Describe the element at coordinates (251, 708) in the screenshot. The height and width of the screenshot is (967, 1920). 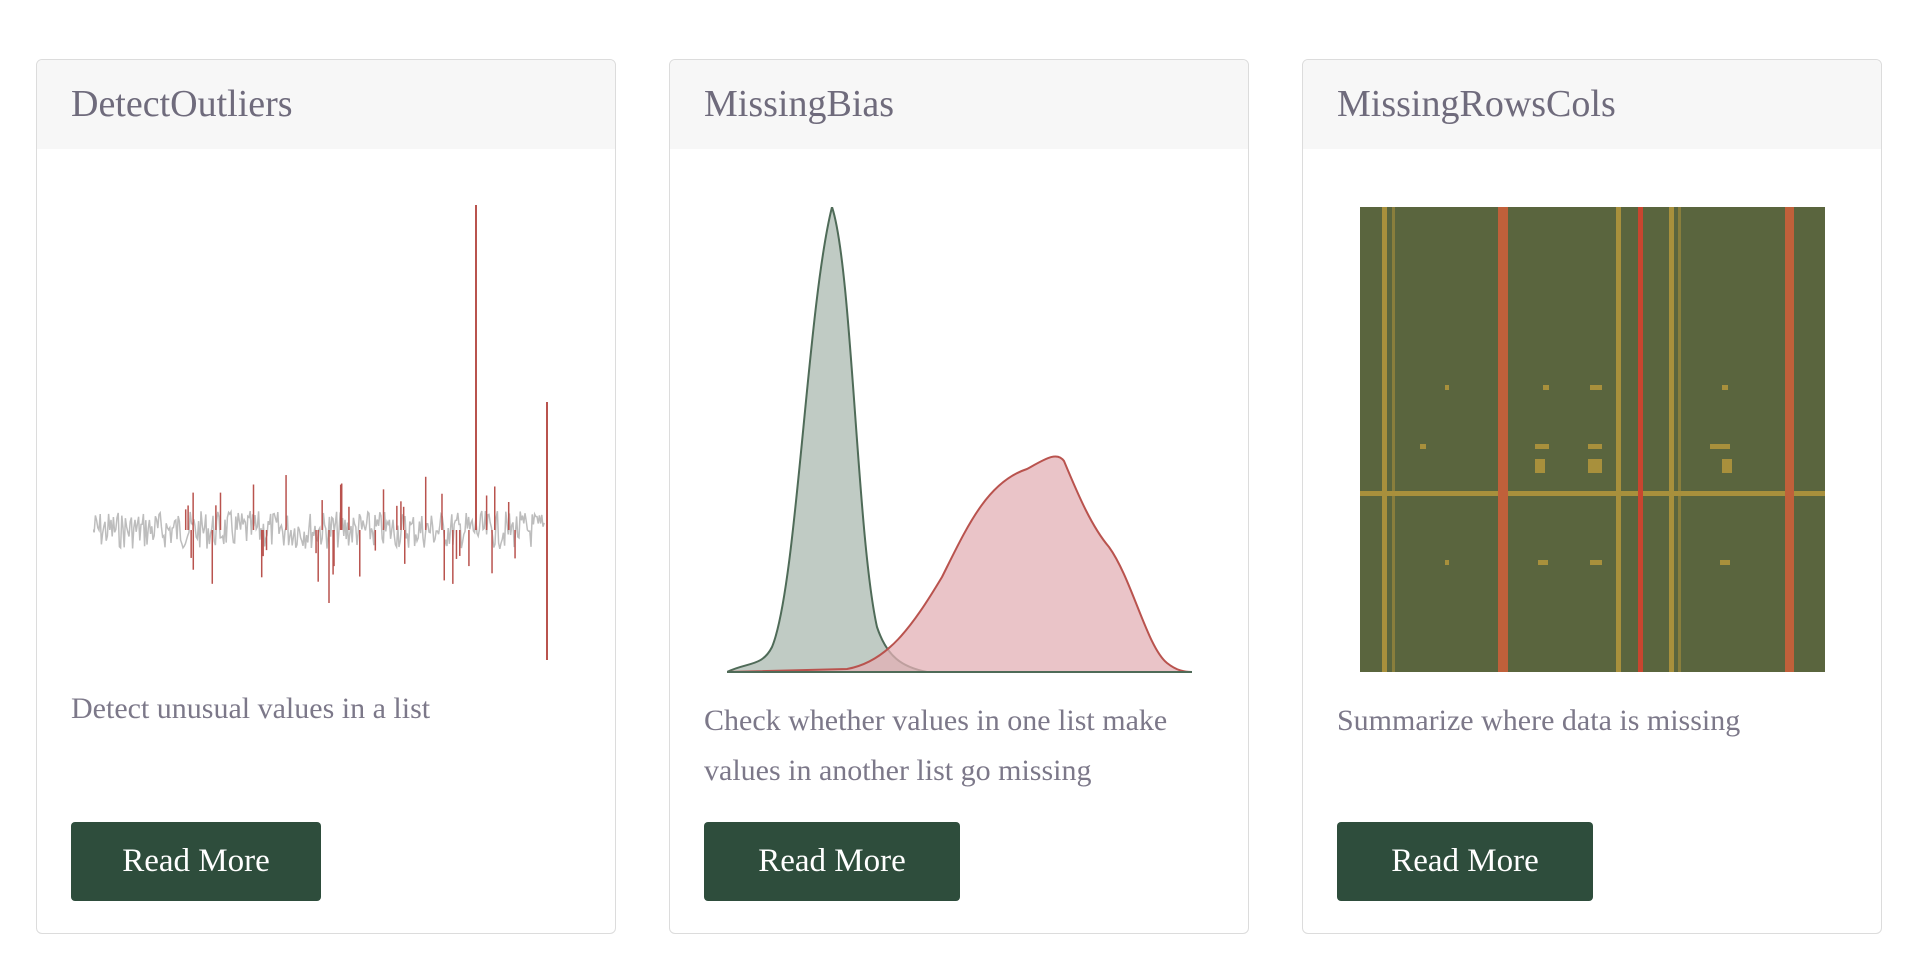
I see `card-description: Detect unusual values in a list` at that location.